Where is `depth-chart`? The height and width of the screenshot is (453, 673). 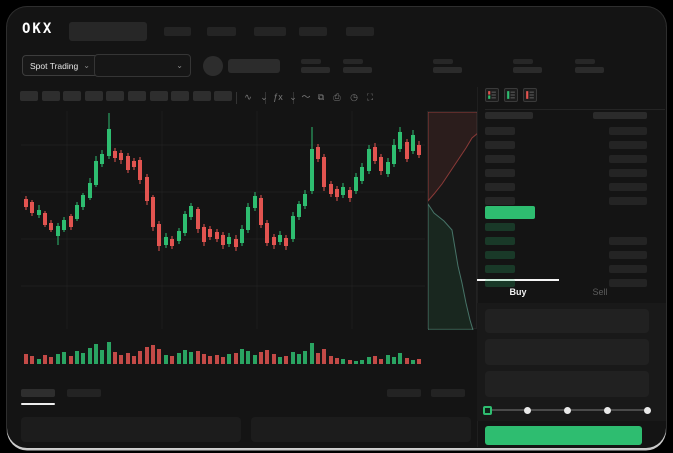
depth-chart is located at coordinates (453, 221).